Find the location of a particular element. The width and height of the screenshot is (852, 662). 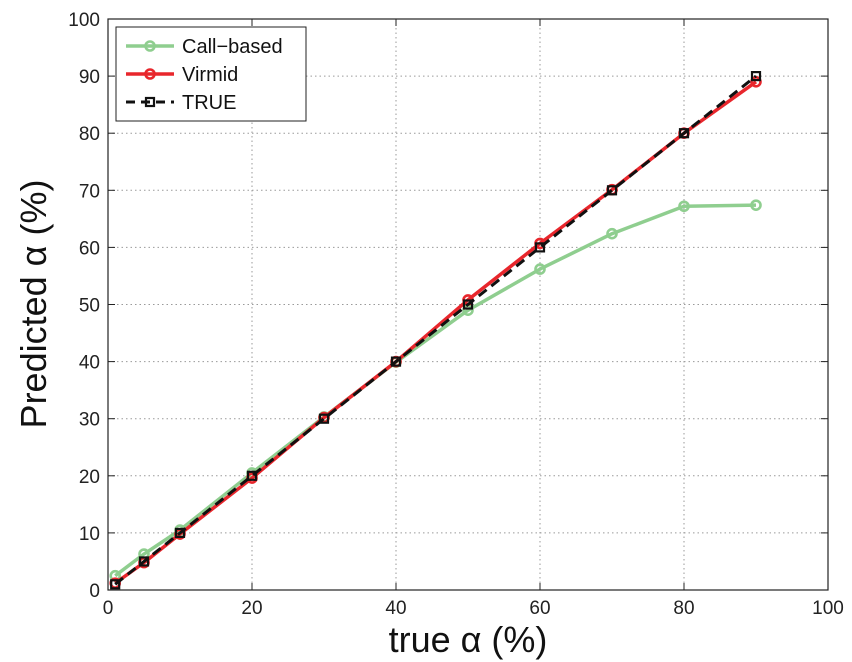

x-tick-label: 100 is located at coordinates (828, 608).